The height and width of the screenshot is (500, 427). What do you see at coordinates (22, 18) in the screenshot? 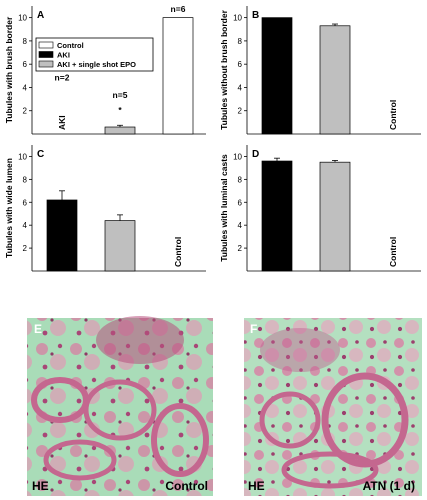
I see `y-tick-label-a: 10` at bounding box center [22, 18].